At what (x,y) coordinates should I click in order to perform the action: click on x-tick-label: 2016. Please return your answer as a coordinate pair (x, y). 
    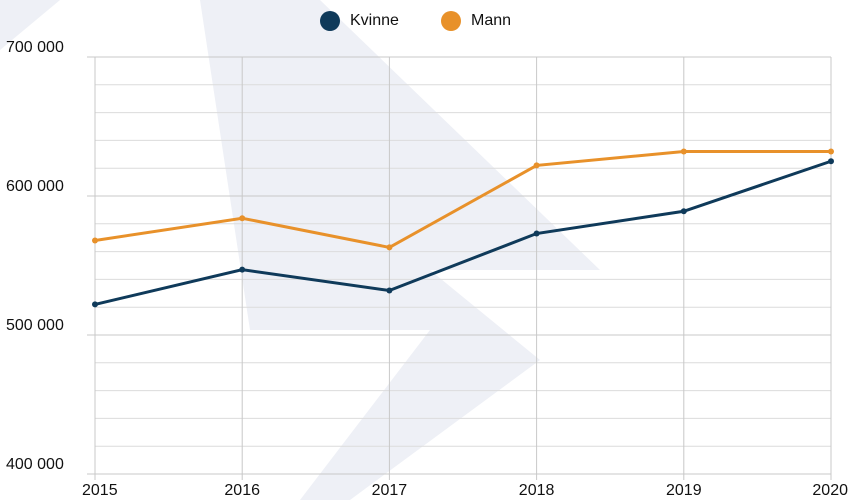
    Looking at the image, I should click on (242, 490).